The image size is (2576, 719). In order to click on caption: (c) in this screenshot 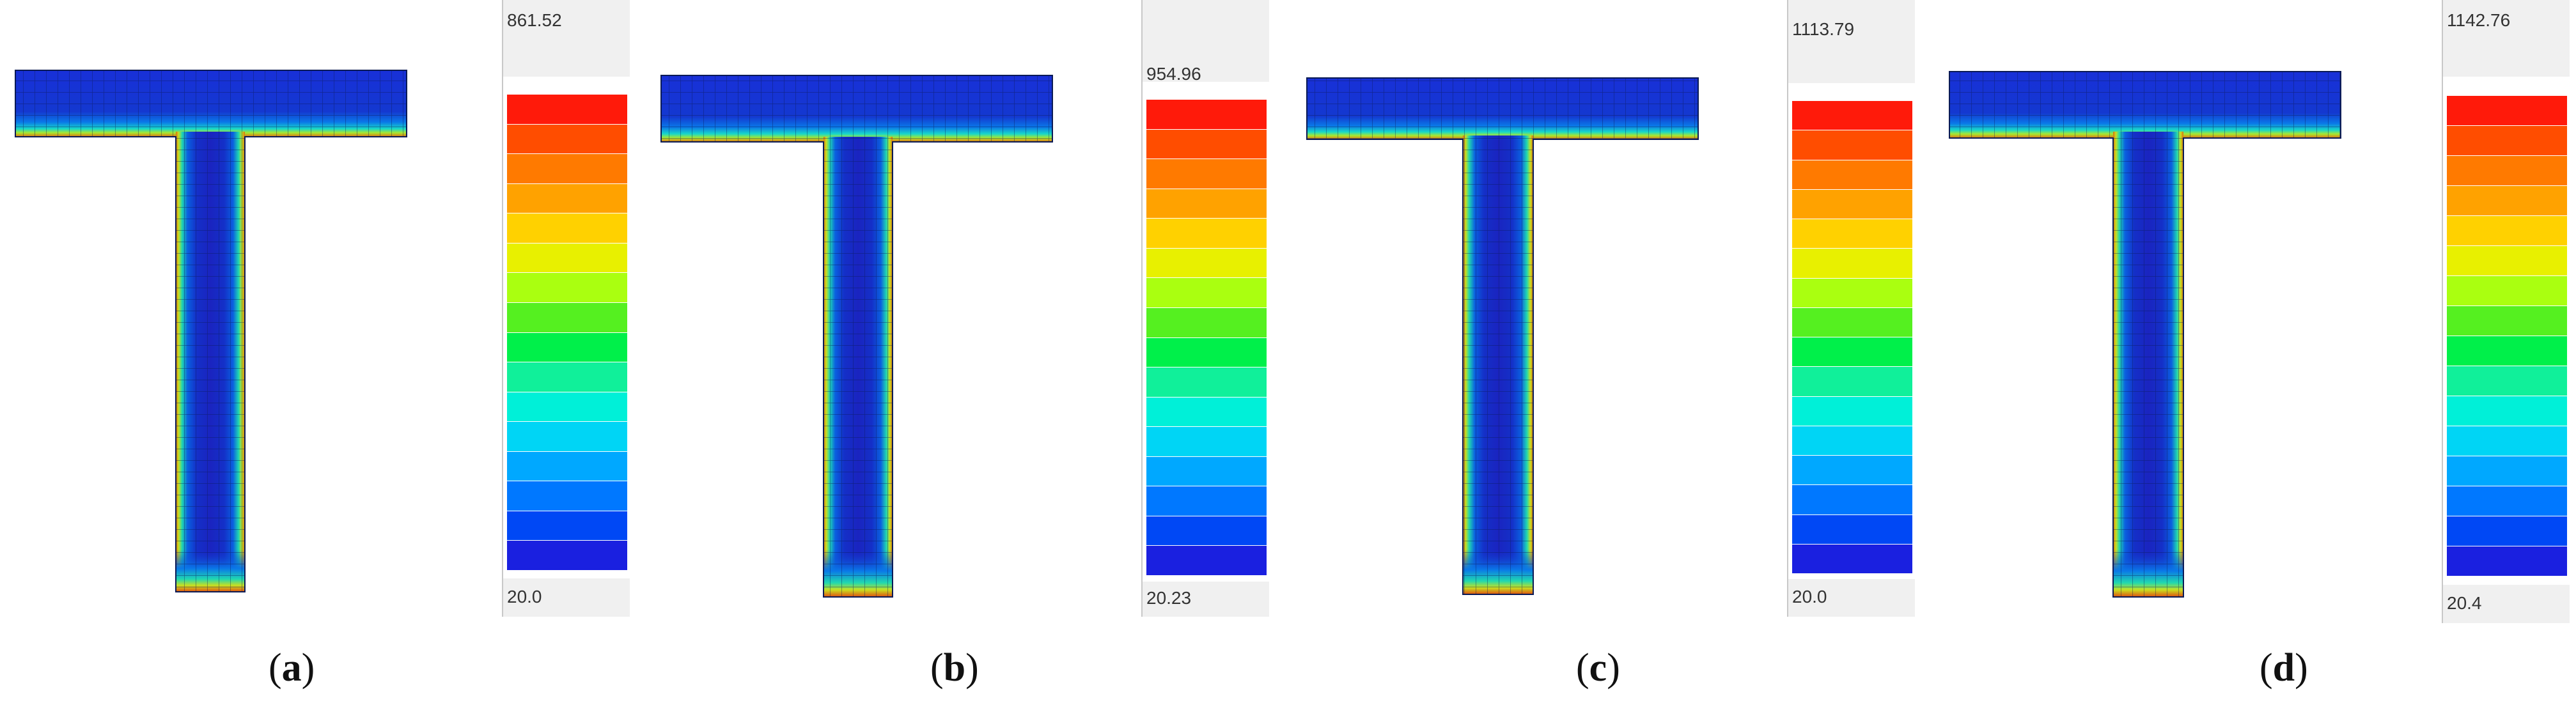, I will do `click(1598, 668)`.